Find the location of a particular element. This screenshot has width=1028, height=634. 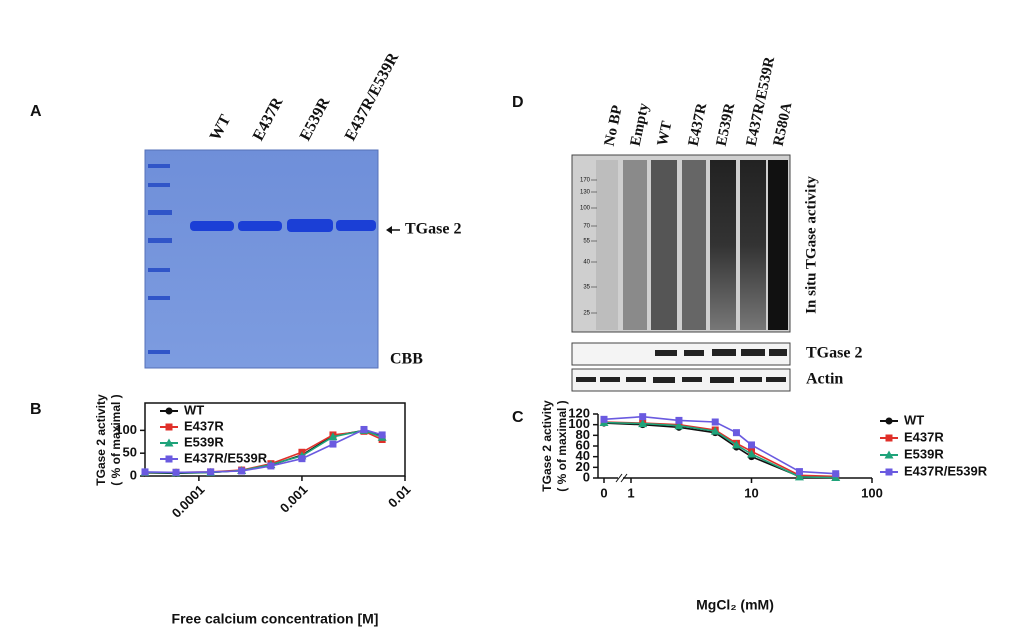

lane-label: No BP is located at coordinates (614, 126).